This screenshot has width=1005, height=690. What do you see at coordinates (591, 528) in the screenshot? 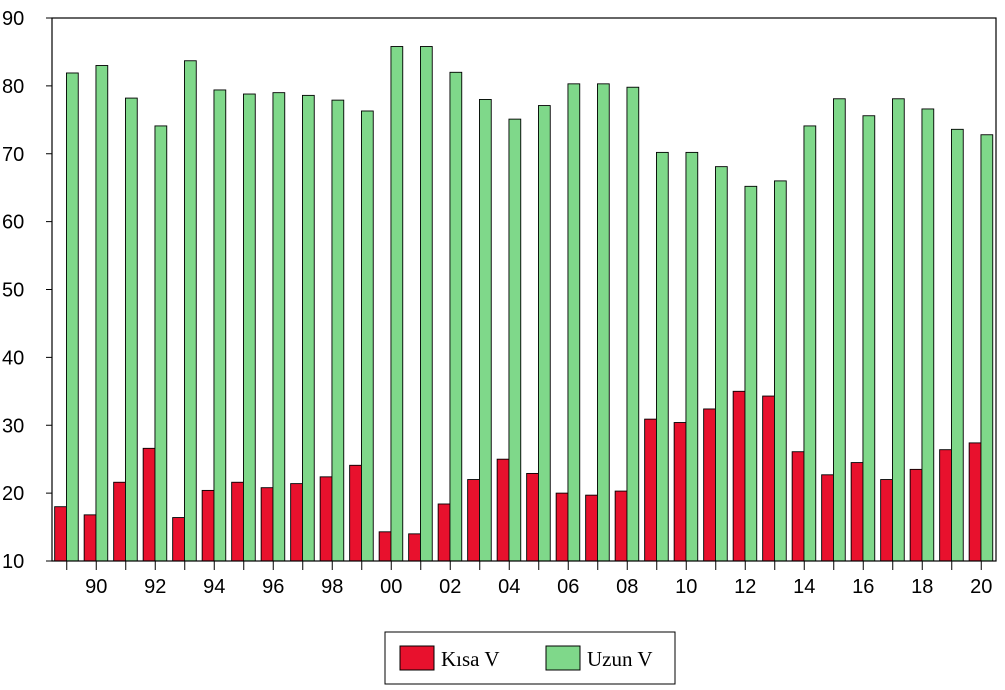
I see `kisa-v-bar-2007` at bounding box center [591, 528].